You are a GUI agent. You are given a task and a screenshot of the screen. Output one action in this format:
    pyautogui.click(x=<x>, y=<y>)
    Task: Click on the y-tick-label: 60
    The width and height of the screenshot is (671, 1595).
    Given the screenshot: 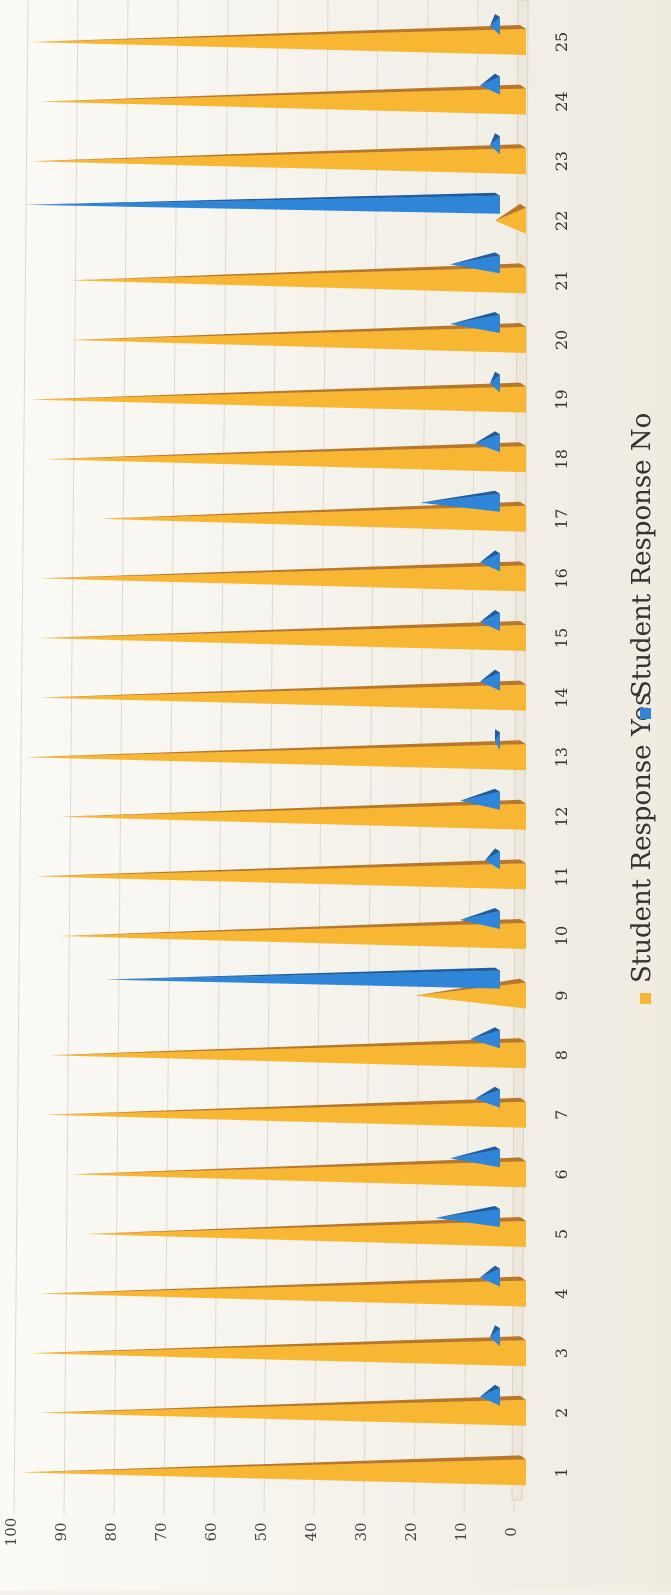 What is the action you would take?
    pyautogui.click(x=211, y=1531)
    